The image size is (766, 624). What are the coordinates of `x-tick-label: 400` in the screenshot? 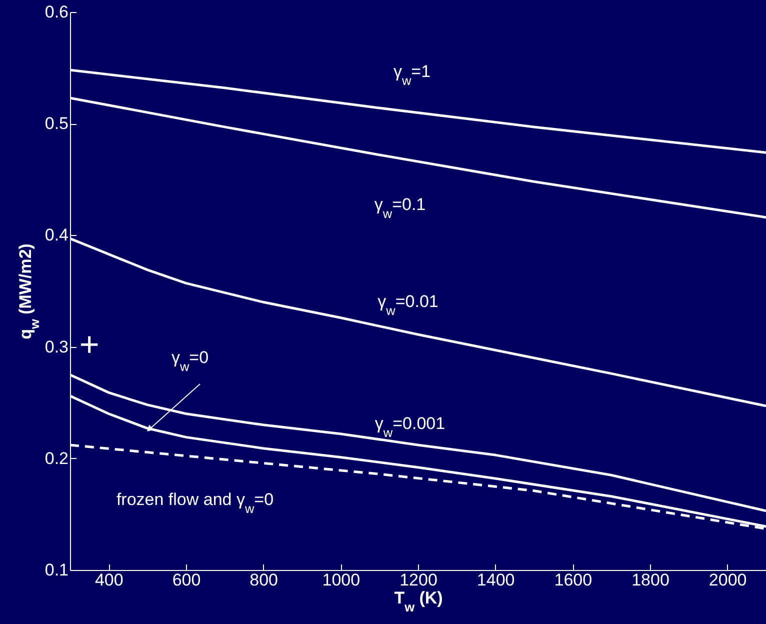 It's located at (109, 580).